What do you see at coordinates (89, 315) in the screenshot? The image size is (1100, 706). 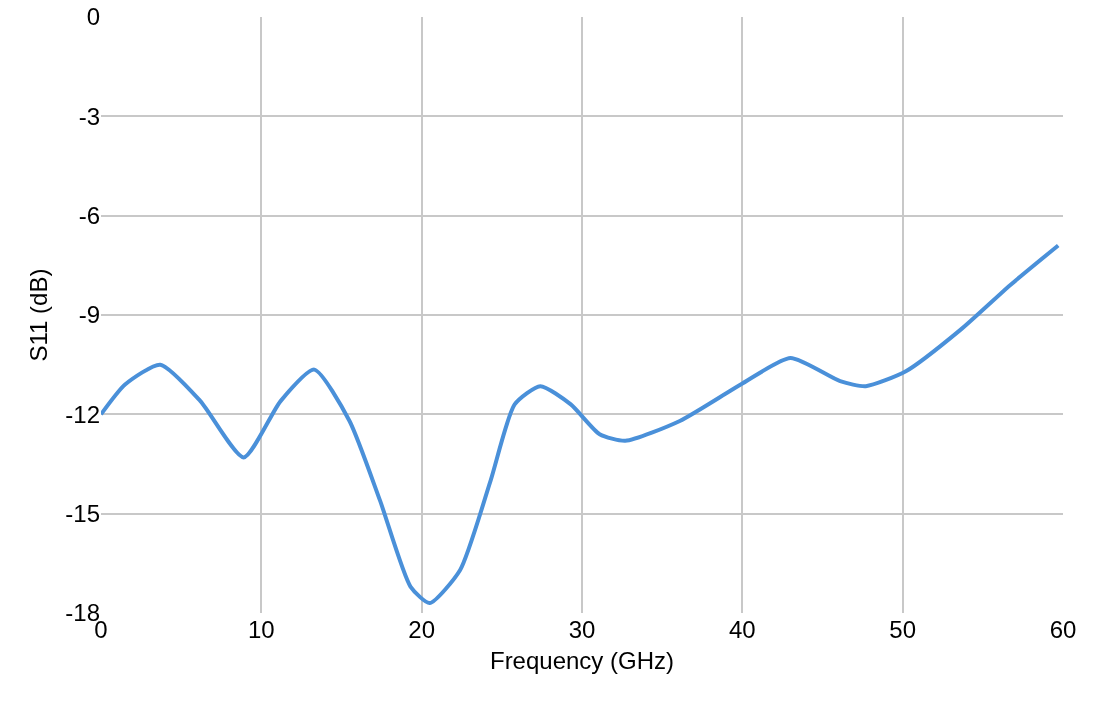 I see `y-tick-label: -9` at bounding box center [89, 315].